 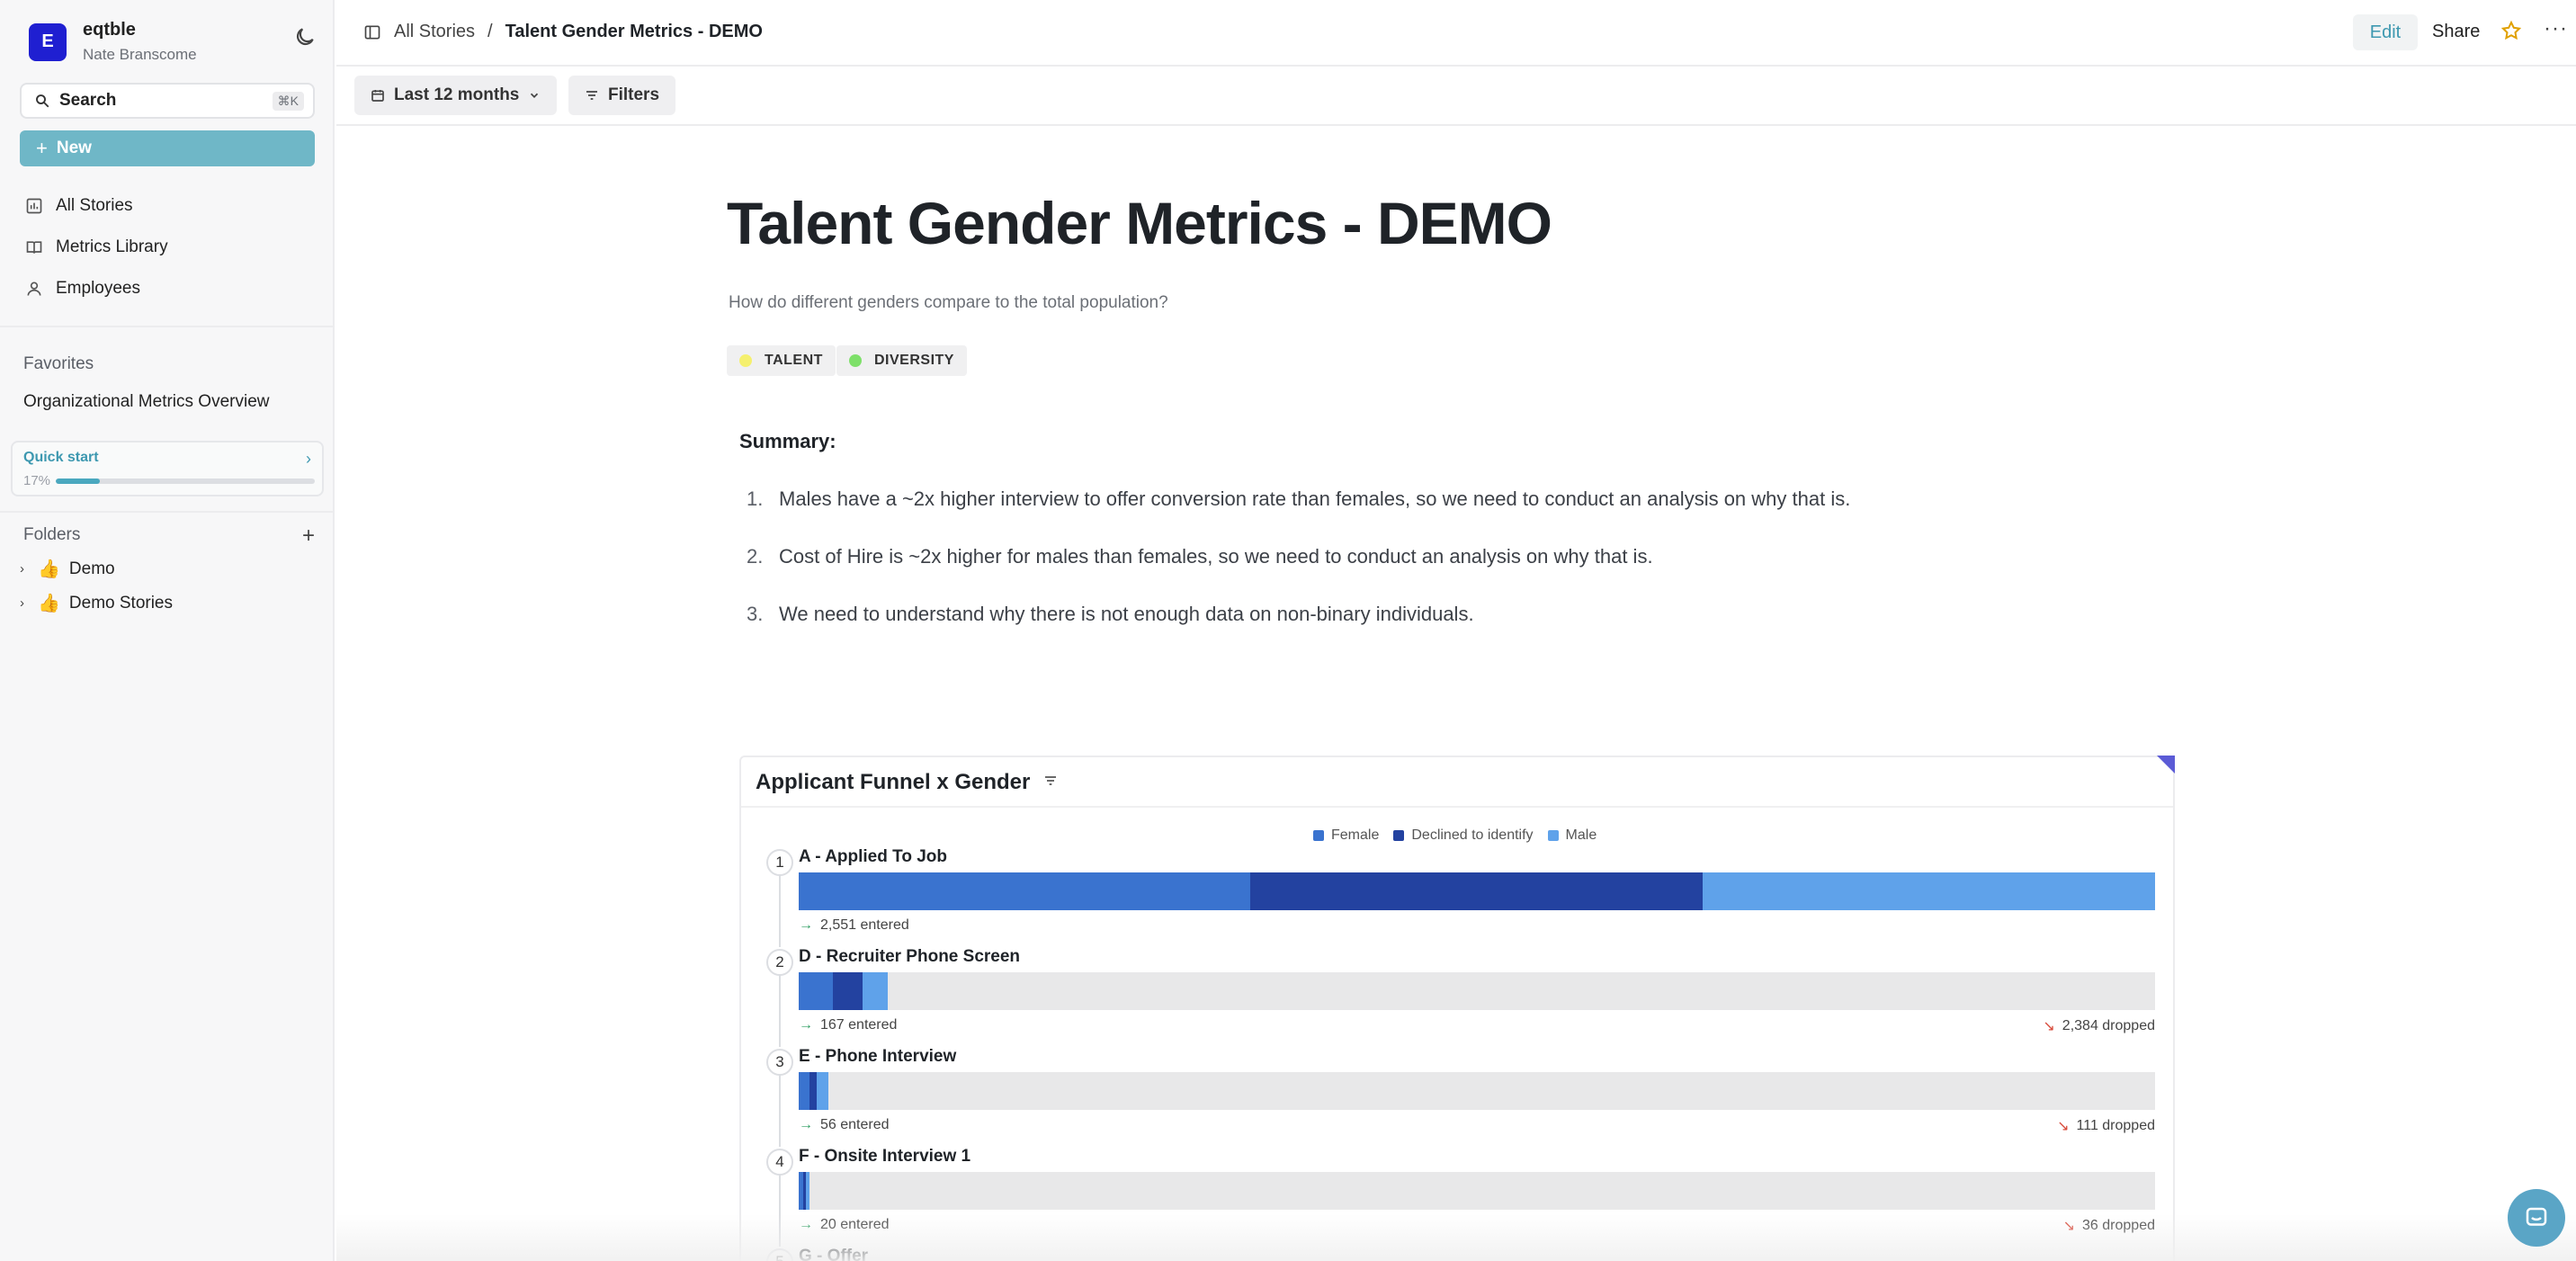 What do you see at coordinates (1139, 223) in the screenshot?
I see `page-title: Talent Gender Metrics - DEMO` at bounding box center [1139, 223].